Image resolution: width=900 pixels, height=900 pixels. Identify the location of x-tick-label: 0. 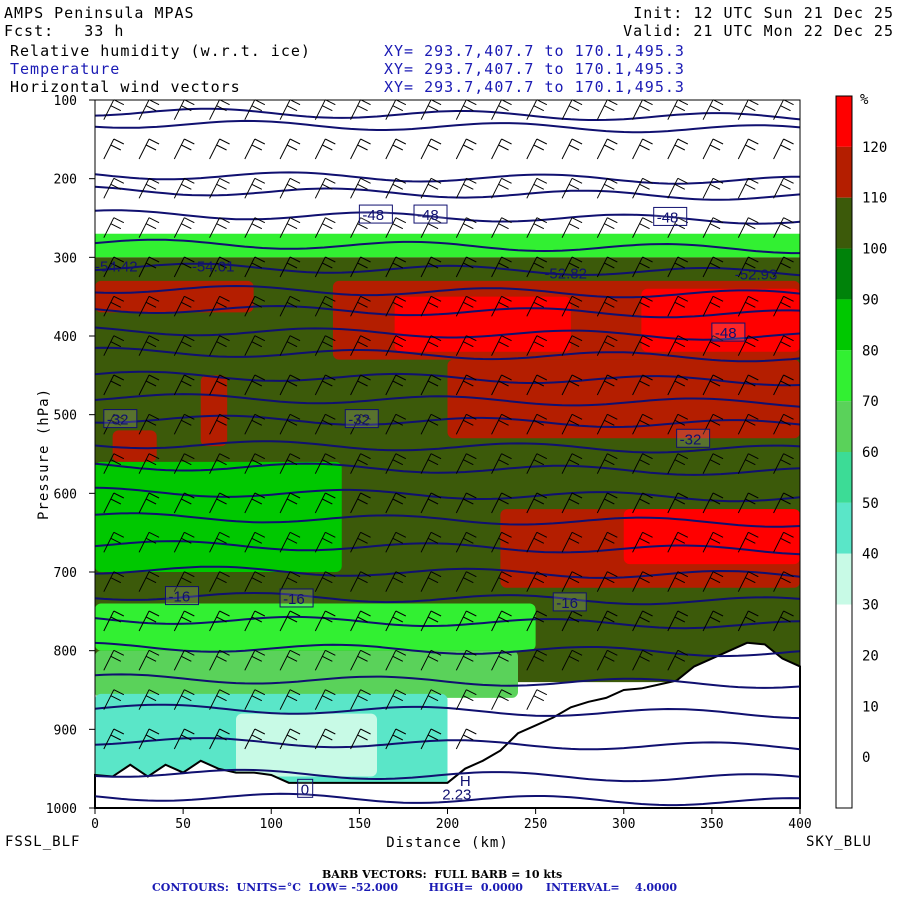
(95, 824).